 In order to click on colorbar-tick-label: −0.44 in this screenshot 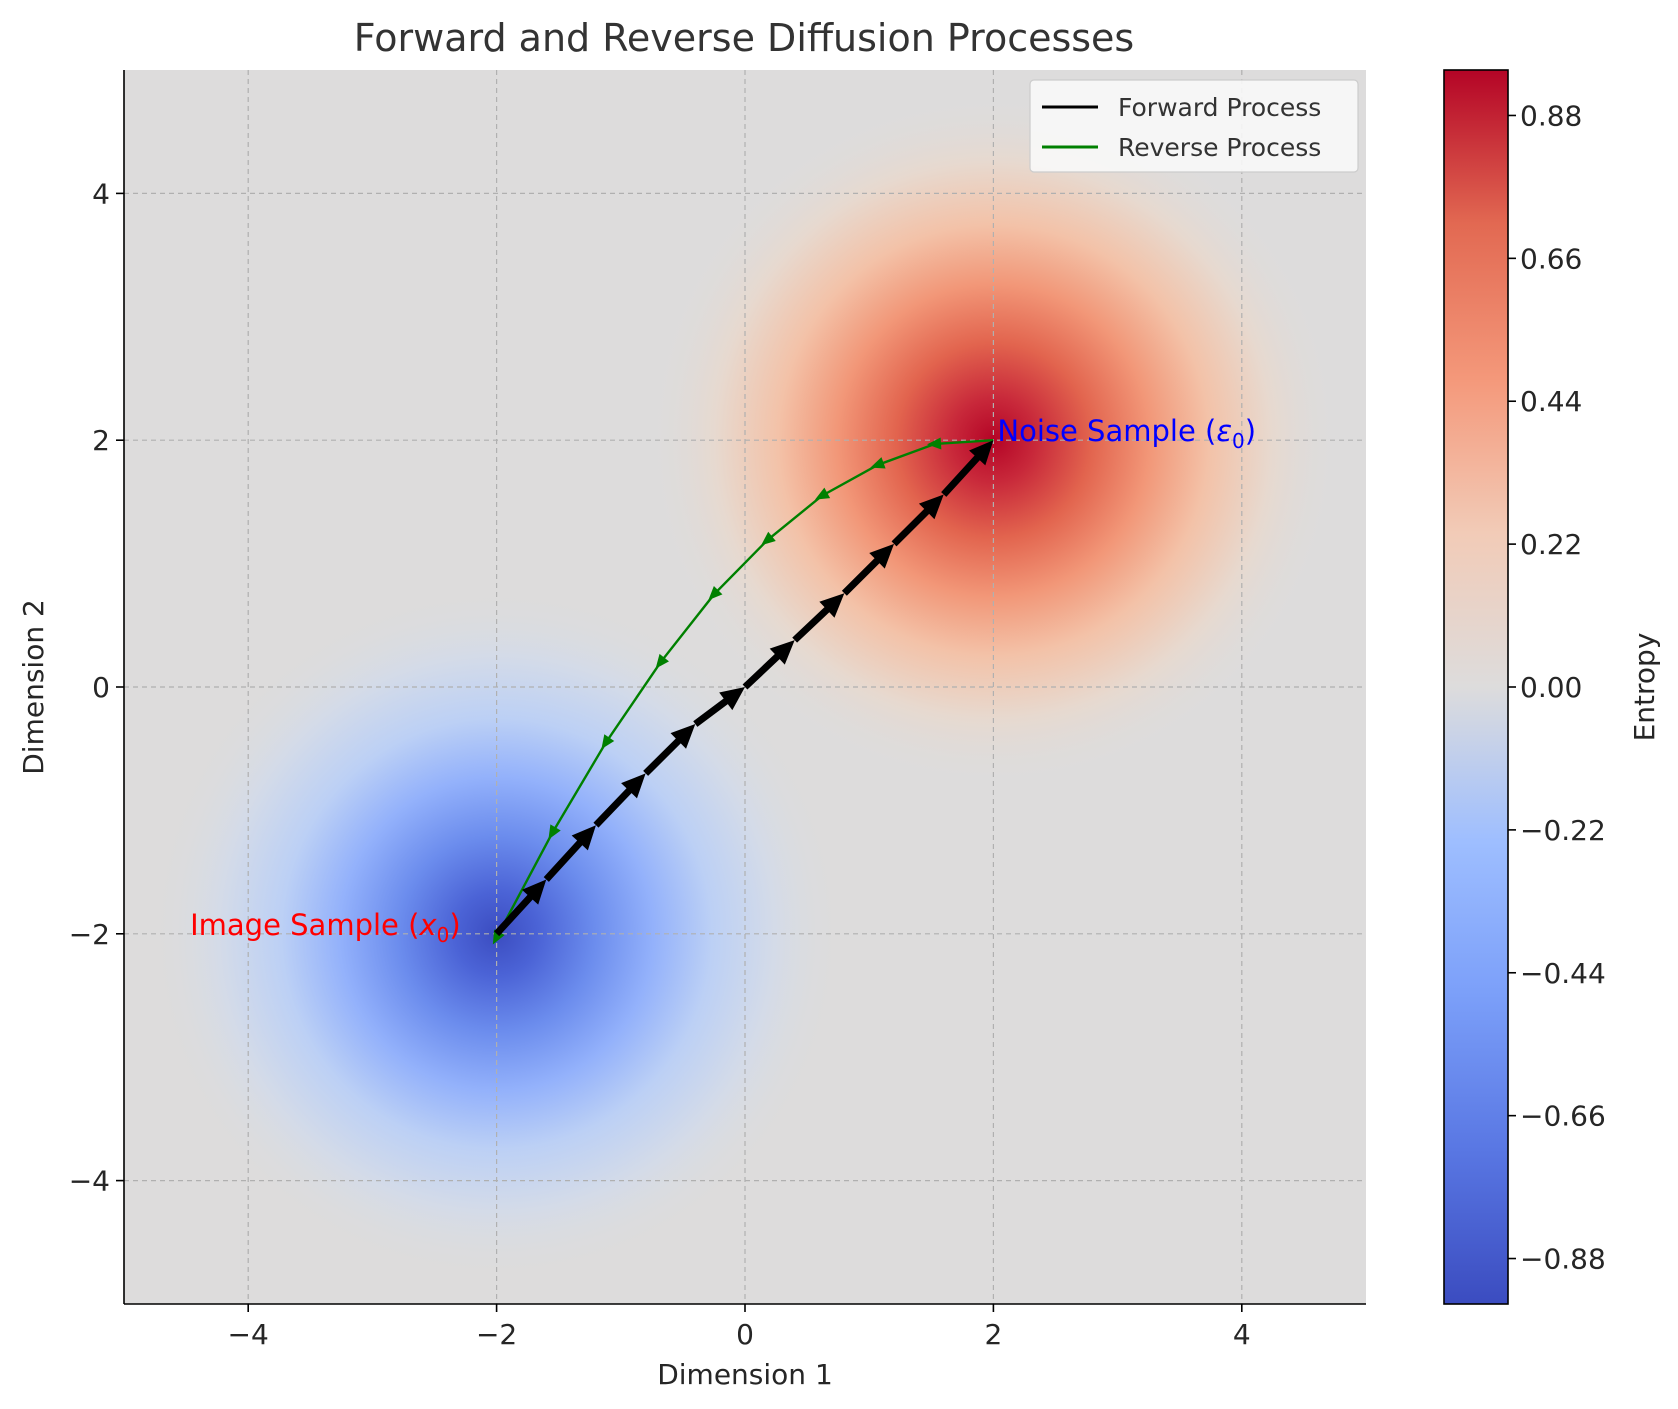, I will do `click(1563, 973)`.